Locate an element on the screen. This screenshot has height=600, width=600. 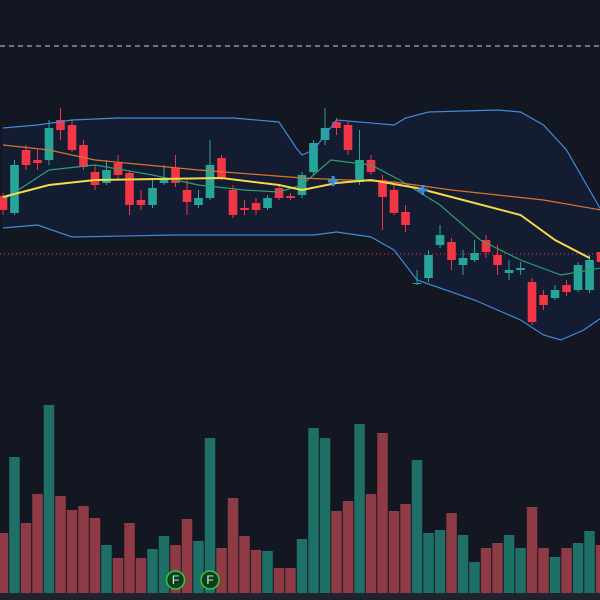
time-axis-strip is located at coordinates (300, 596).